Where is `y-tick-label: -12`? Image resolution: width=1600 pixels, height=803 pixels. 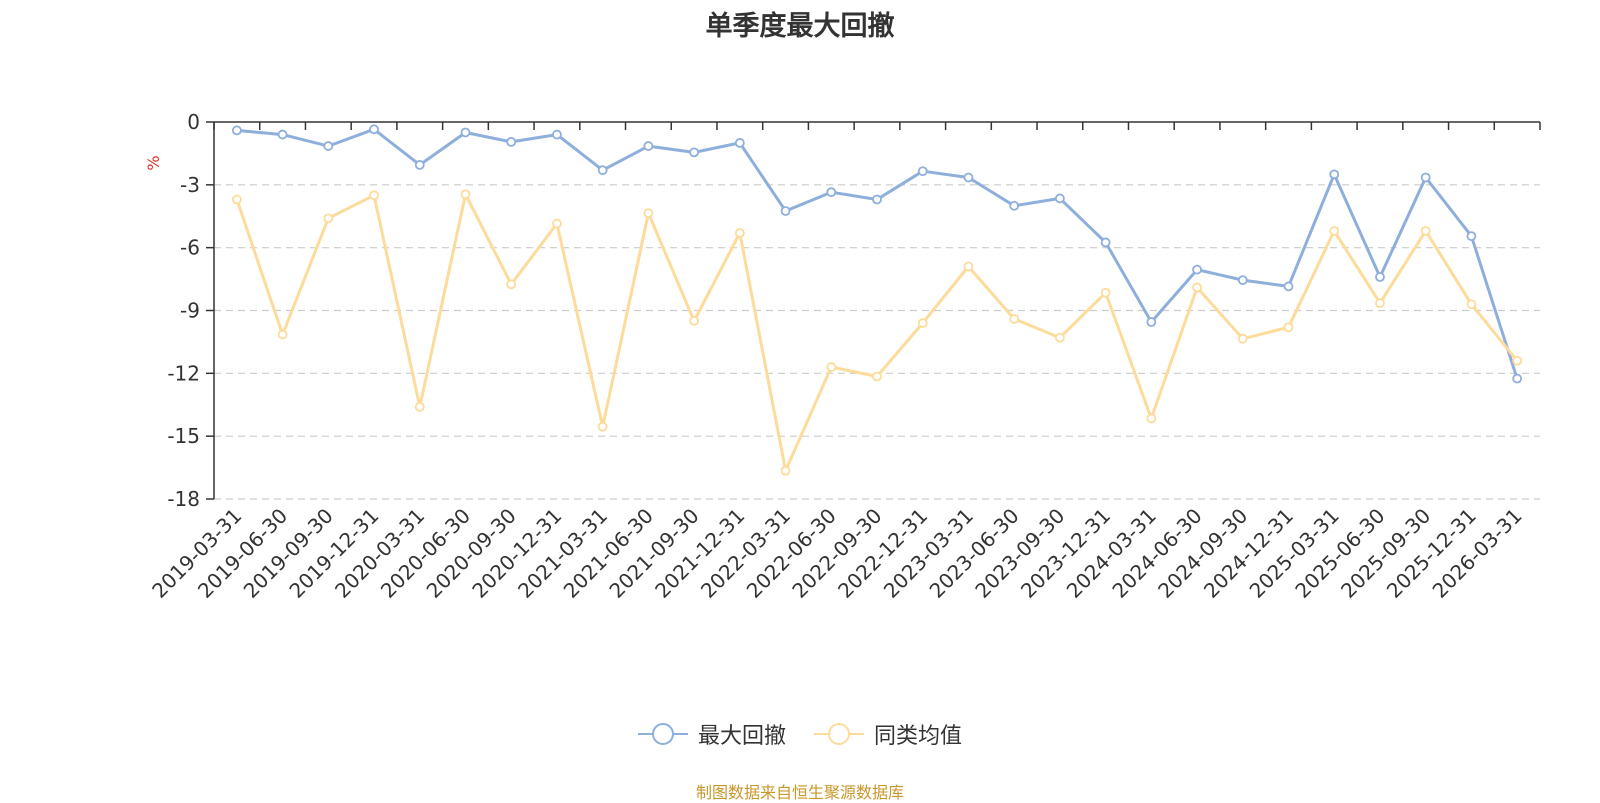
y-tick-label: -12 is located at coordinates (183, 373).